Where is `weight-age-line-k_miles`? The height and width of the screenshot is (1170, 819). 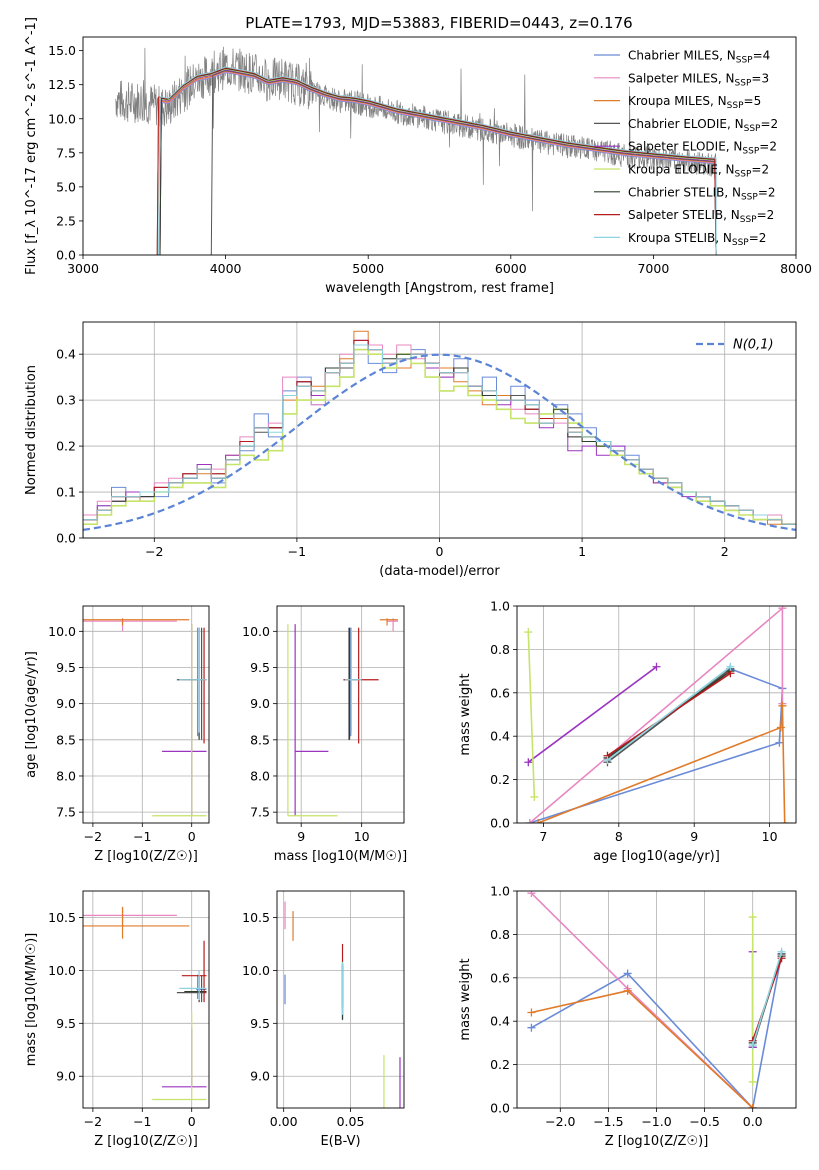 weight-age-line-k_miles is located at coordinates (661, 764).